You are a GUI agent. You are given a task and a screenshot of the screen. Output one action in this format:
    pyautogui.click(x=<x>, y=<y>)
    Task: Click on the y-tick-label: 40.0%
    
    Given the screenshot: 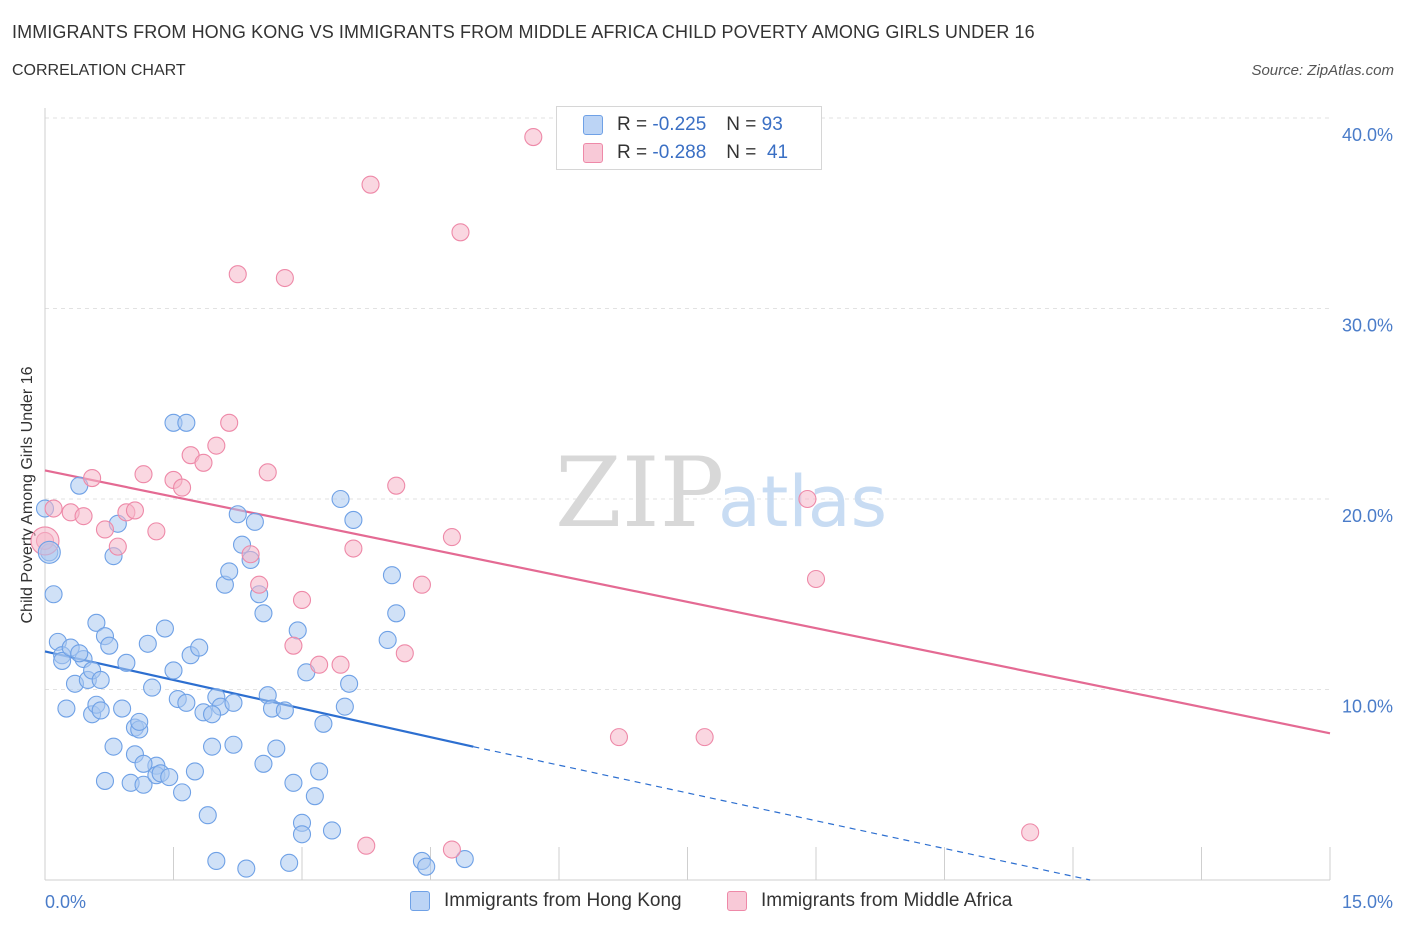 What is the action you would take?
    pyautogui.click(x=1367, y=135)
    